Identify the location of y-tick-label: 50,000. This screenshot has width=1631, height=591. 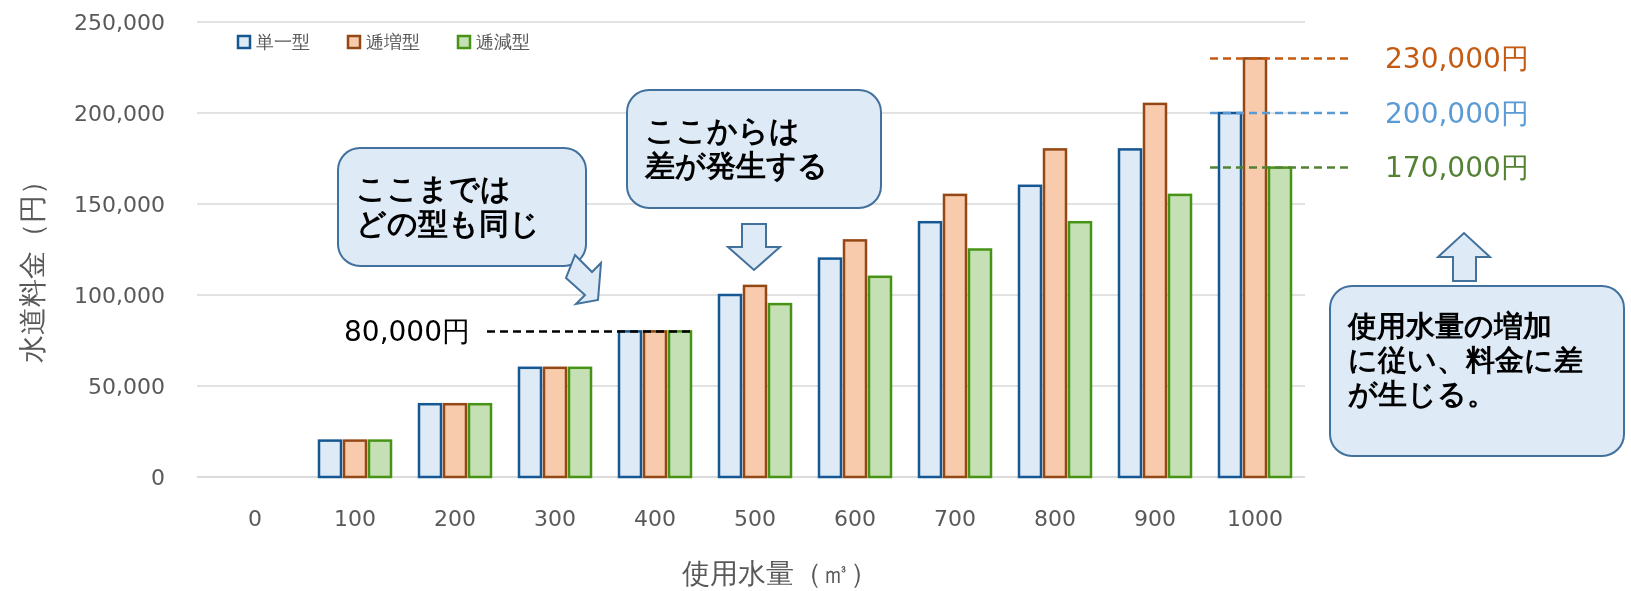
(126, 386).